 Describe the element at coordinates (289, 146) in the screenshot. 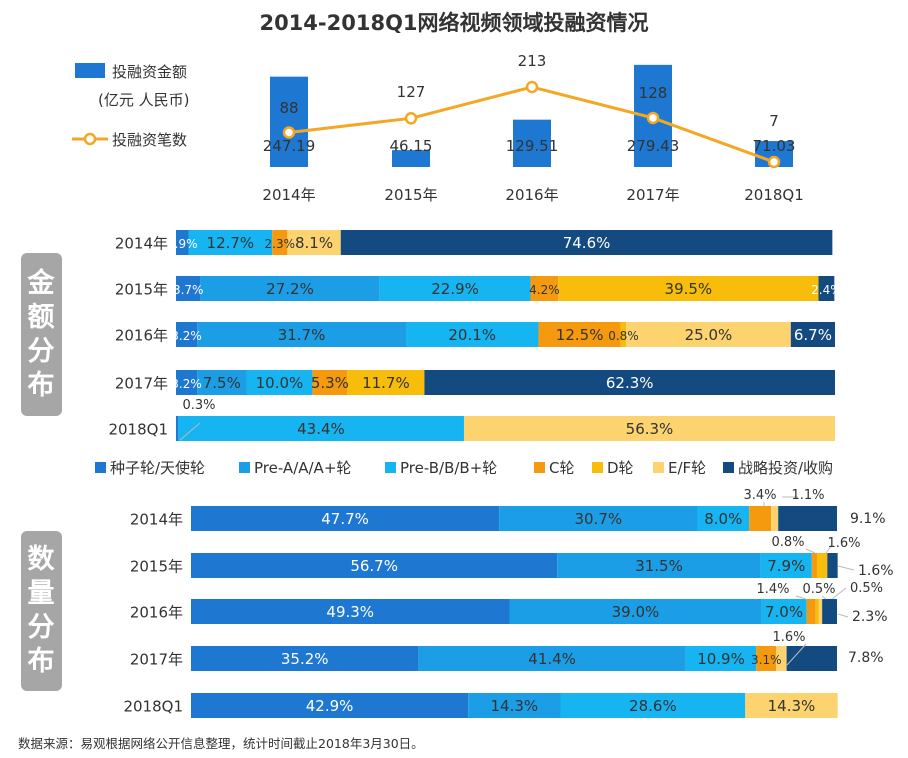

I see `amount-value-label: 247.19` at that location.